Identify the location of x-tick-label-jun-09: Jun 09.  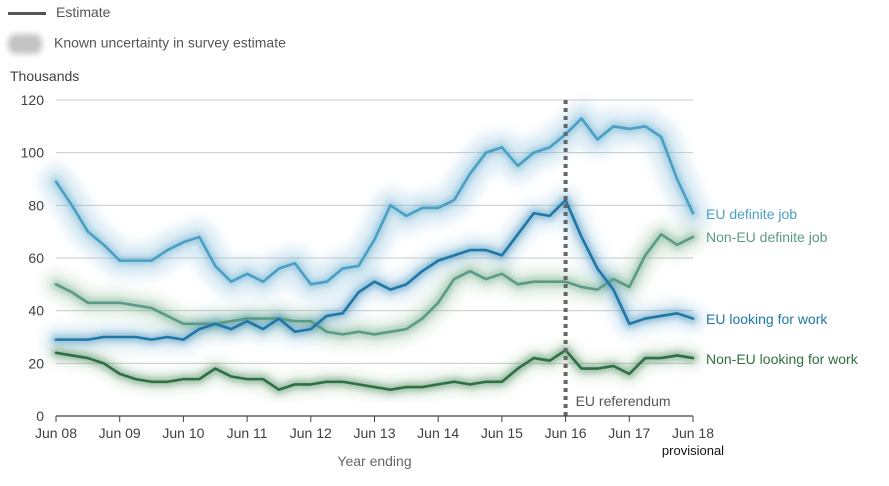
(120, 433).